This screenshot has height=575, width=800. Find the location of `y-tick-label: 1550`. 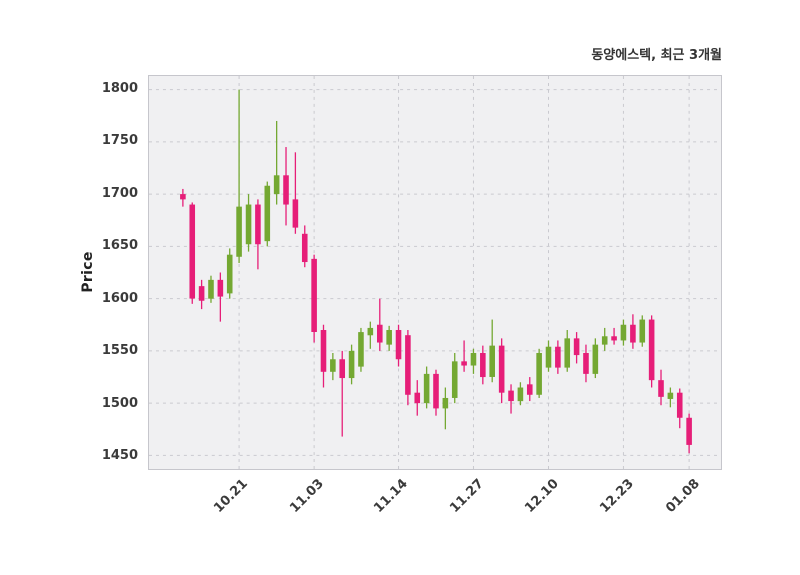

y-tick-label: 1550 is located at coordinates (119, 351).